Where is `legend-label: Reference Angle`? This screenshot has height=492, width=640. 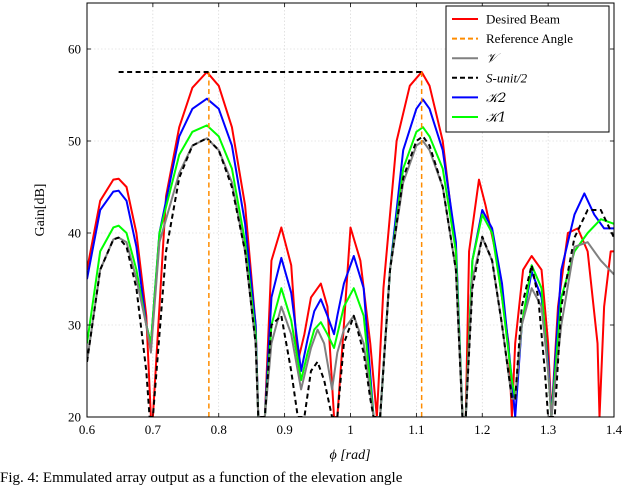
legend-label: Reference Angle is located at coordinates (529, 38).